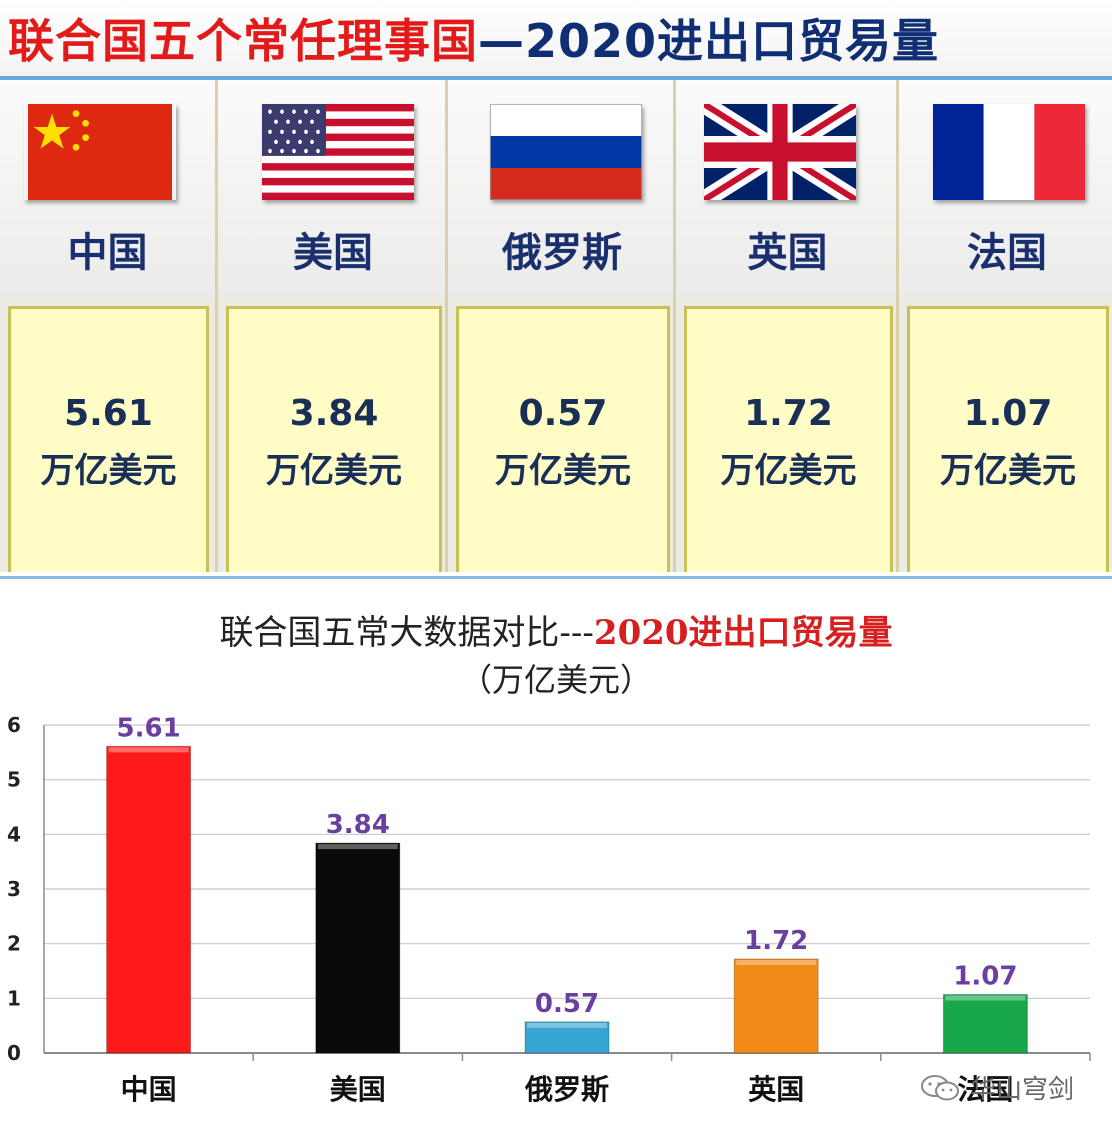  Describe the element at coordinates (566, 152) in the screenshot. I see `russia-flag-icon` at that location.